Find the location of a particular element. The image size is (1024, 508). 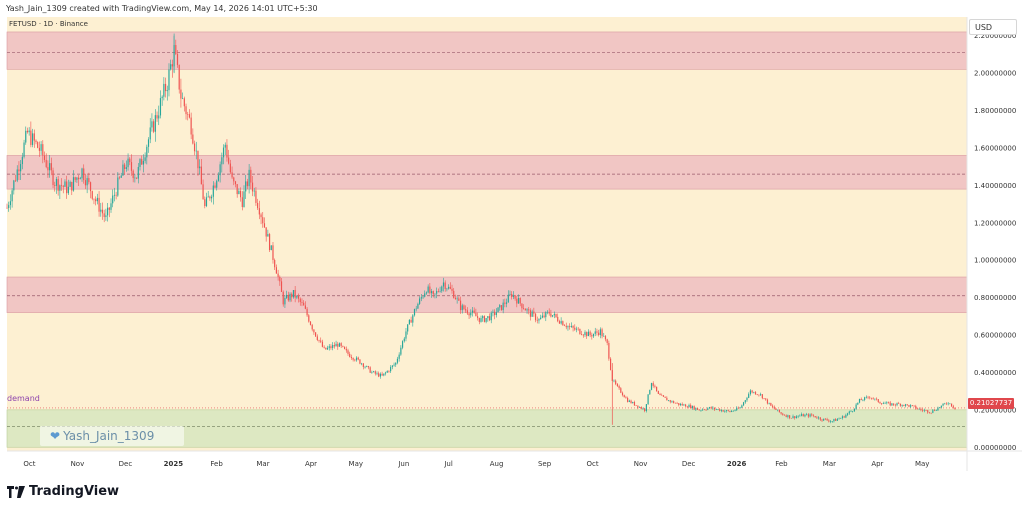

time-tick-label: May is located at coordinates (922, 464).